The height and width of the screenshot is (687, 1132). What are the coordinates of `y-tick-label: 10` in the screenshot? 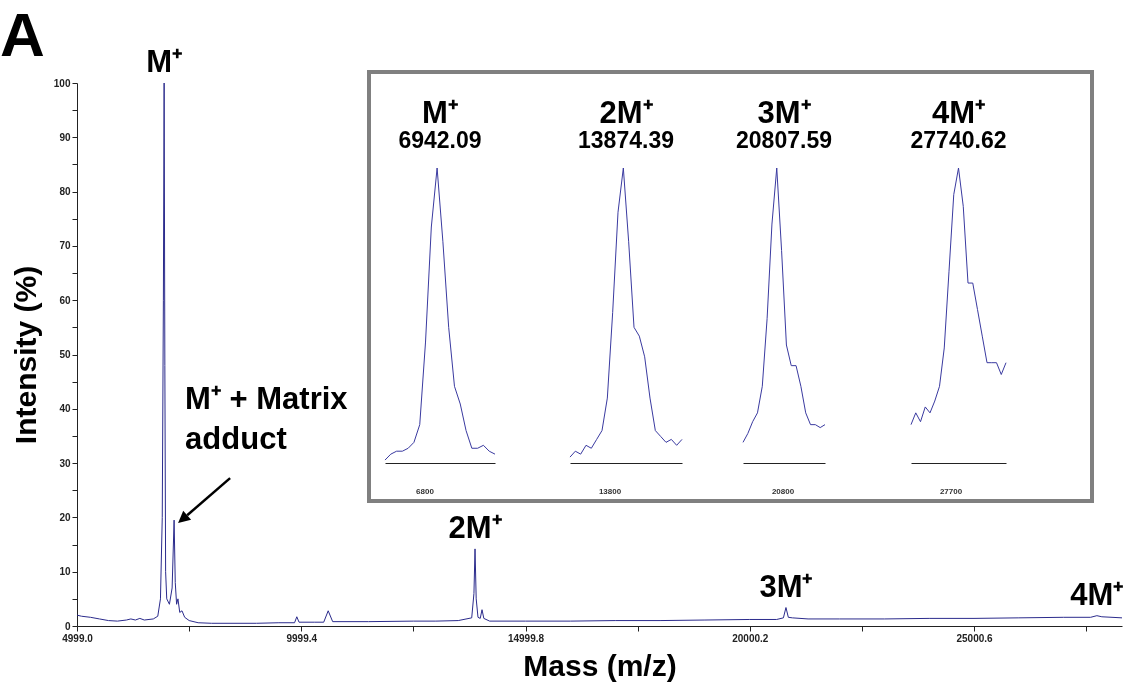 It's located at (65, 572).